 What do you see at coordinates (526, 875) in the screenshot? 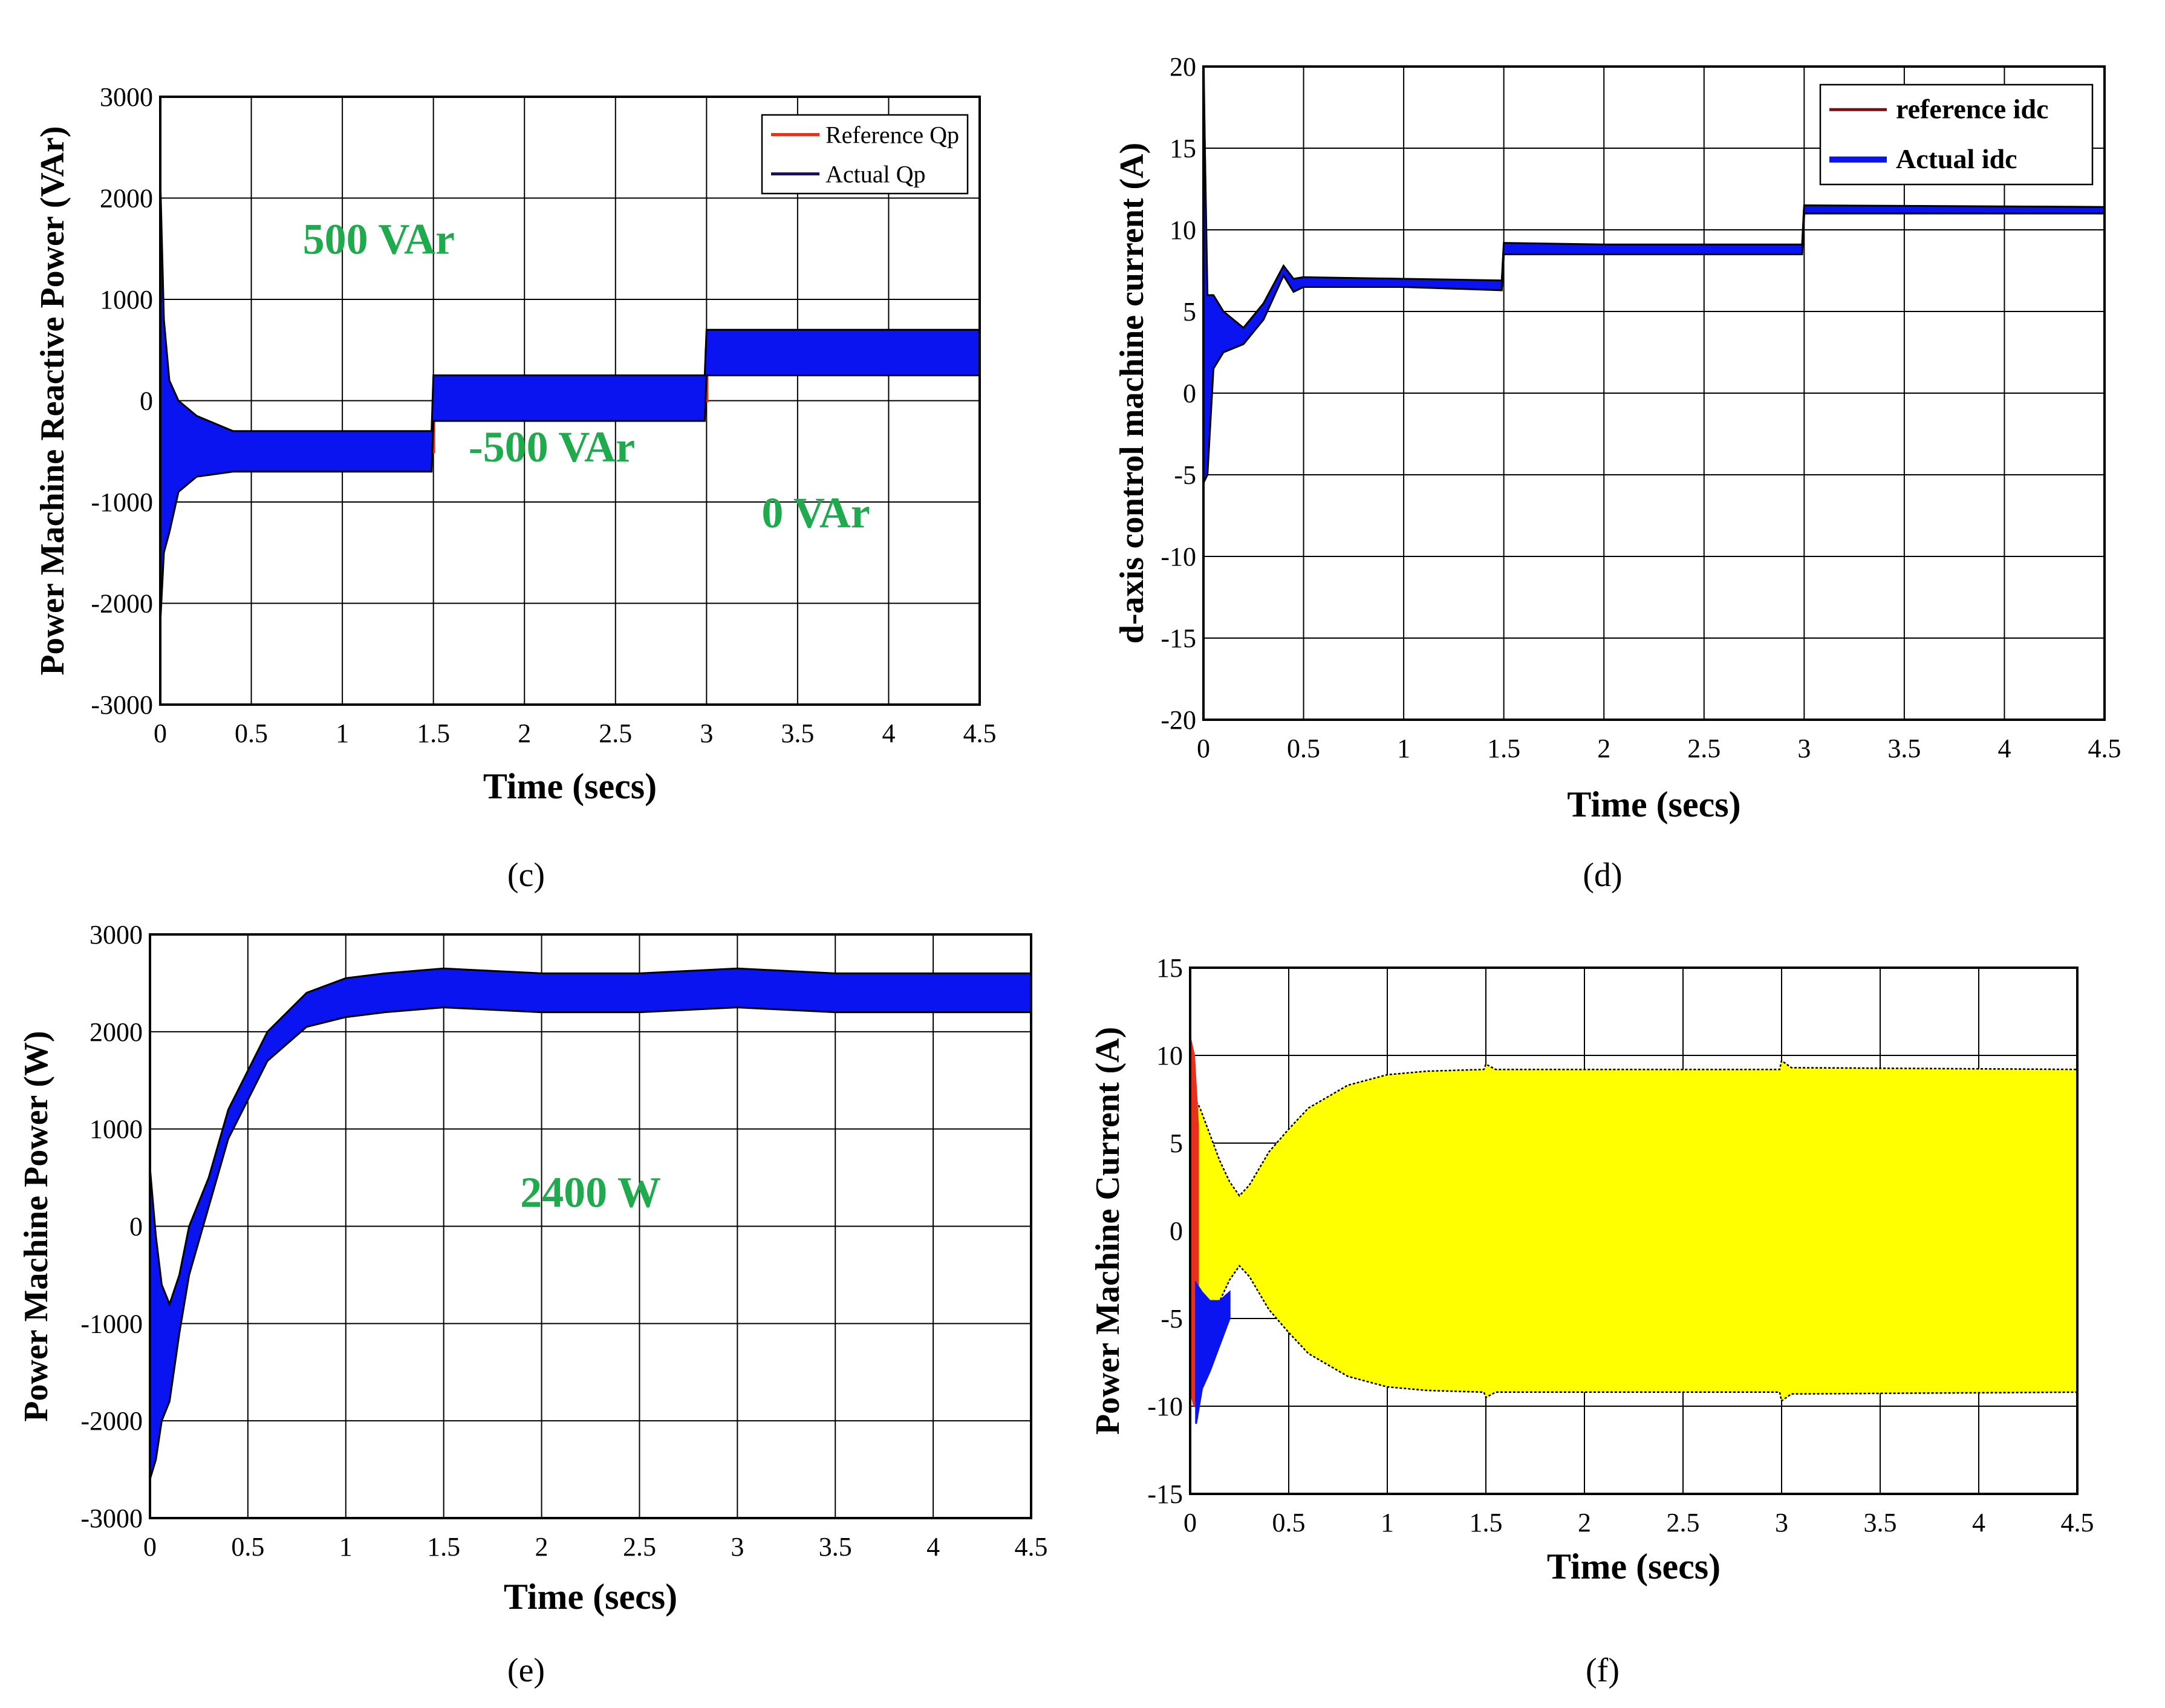
I see `panel-label-c: (c)` at bounding box center [526, 875].